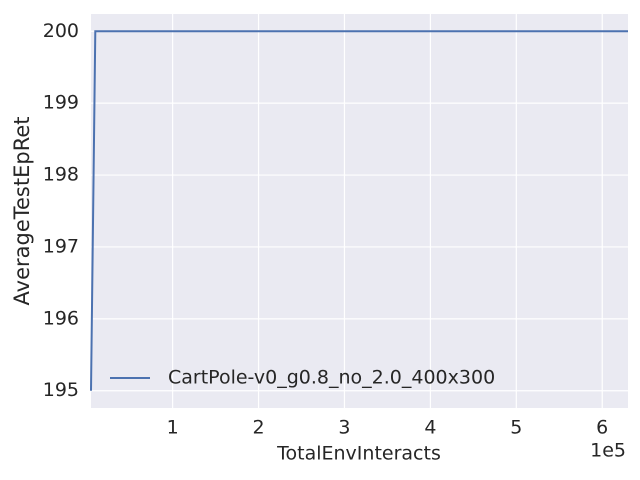  What do you see at coordinates (344, 428) in the screenshot?
I see `x-tick-label: 3` at bounding box center [344, 428].